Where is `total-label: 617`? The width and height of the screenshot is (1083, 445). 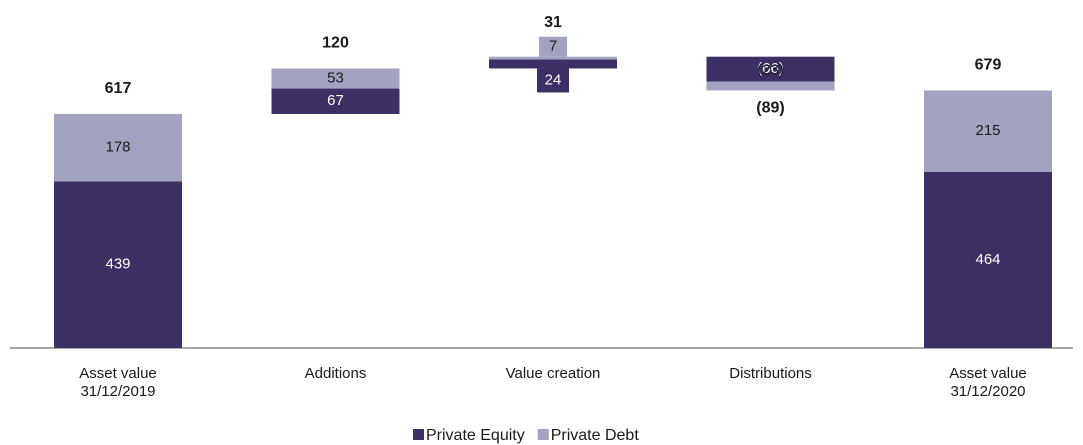
total-label: 617 is located at coordinates (118, 88).